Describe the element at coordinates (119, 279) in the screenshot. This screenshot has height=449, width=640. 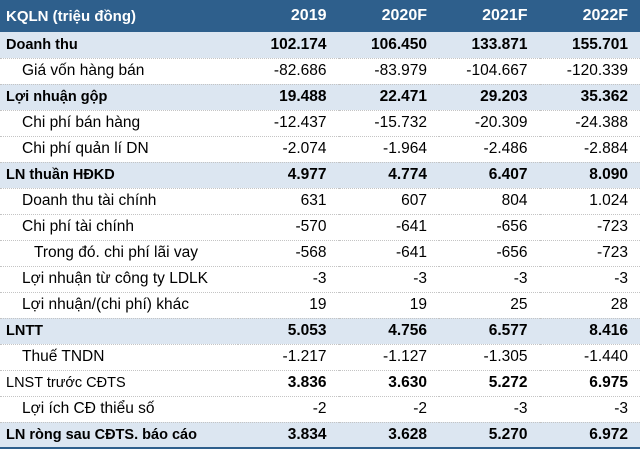
I see `row-label: Lợi nhuận từ công ty LDLK` at that location.